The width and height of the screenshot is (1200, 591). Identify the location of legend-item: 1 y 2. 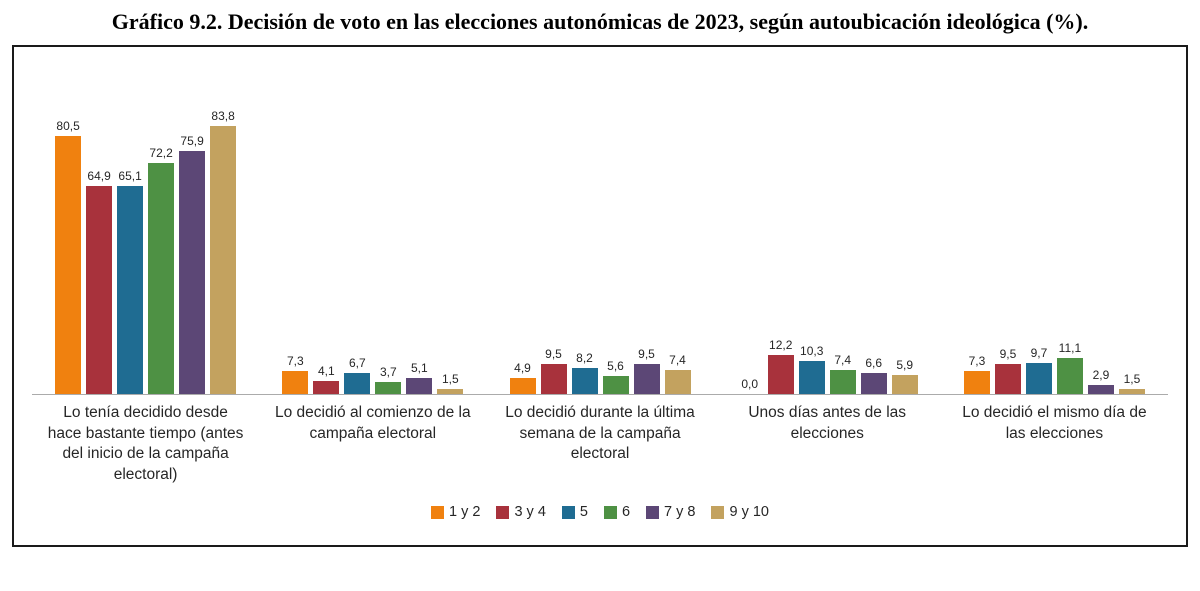
(455, 512).